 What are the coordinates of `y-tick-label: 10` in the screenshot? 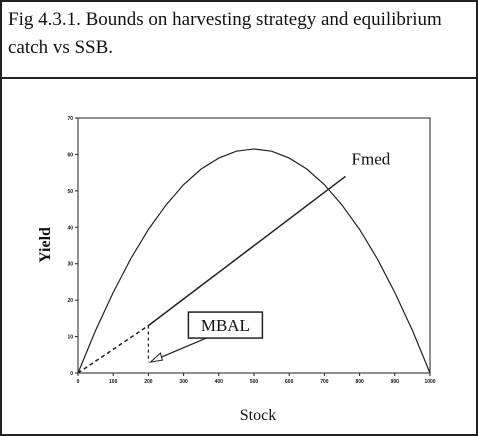 It's located at (70, 338).